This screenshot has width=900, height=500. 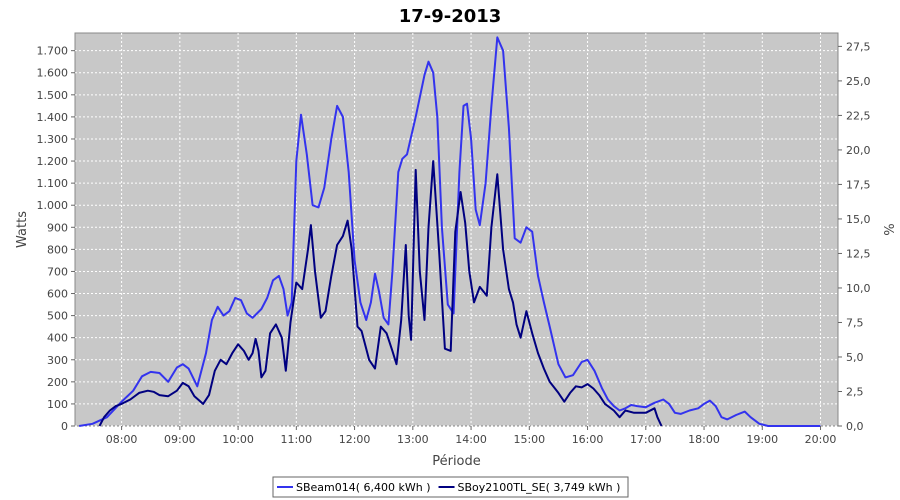 What do you see at coordinates (529, 439) in the screenshot?
I see `x-tick-label: 15:00` at bounding box center [529, 439].